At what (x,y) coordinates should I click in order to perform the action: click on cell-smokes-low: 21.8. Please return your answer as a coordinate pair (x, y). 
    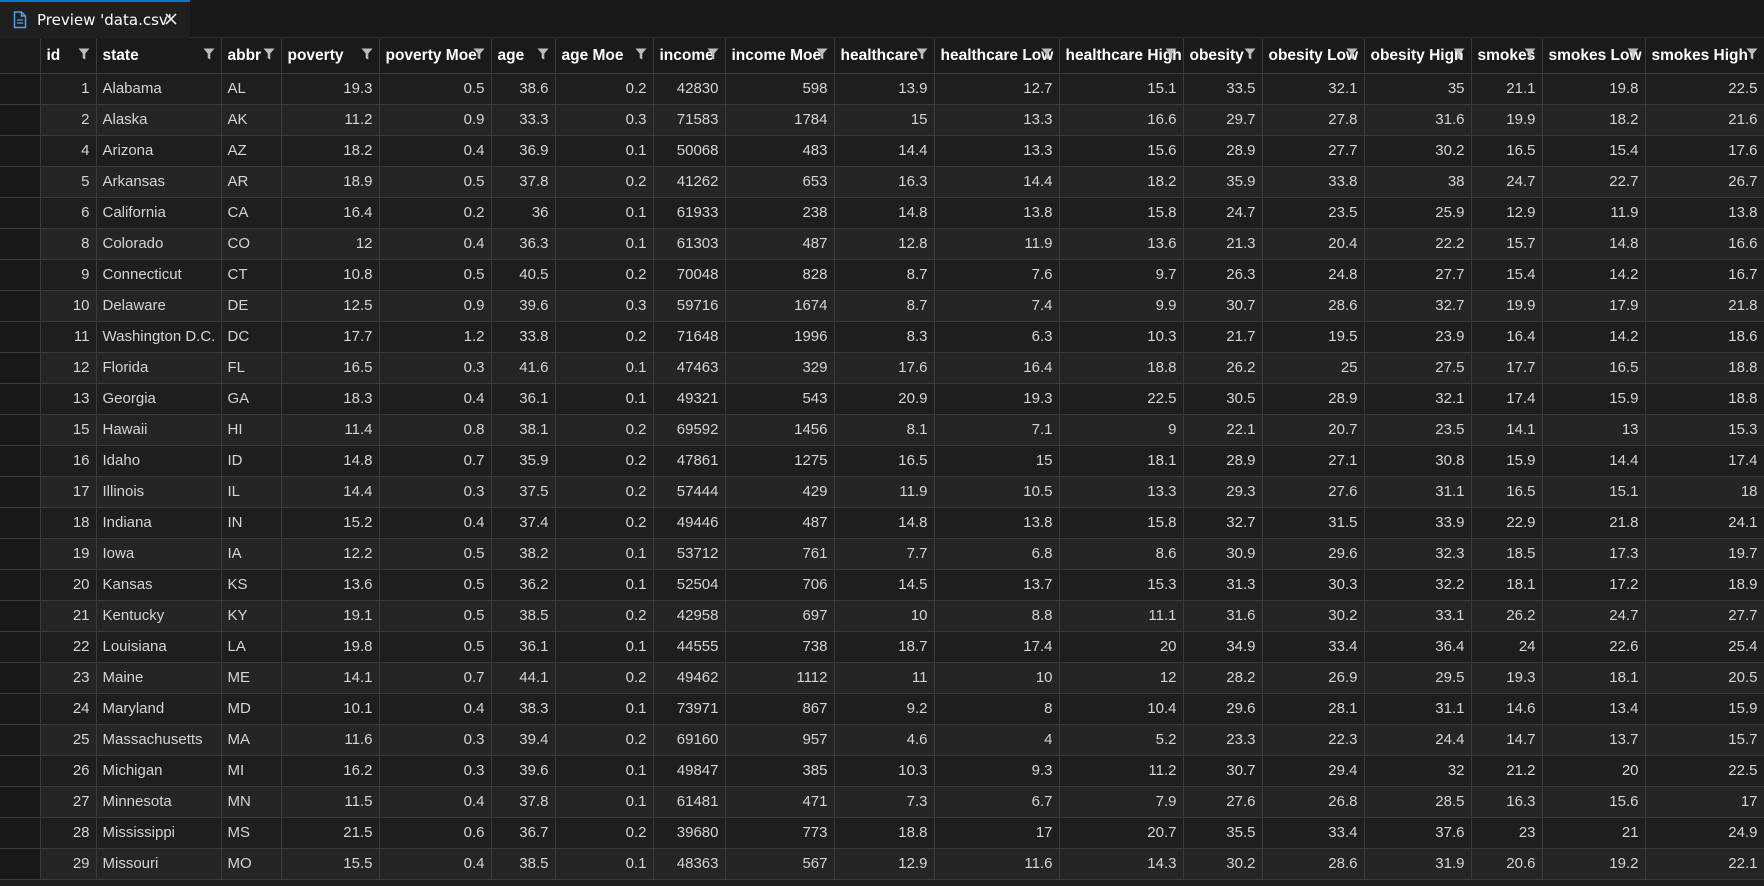
    Looking at the image, I should click on (1594, 523).